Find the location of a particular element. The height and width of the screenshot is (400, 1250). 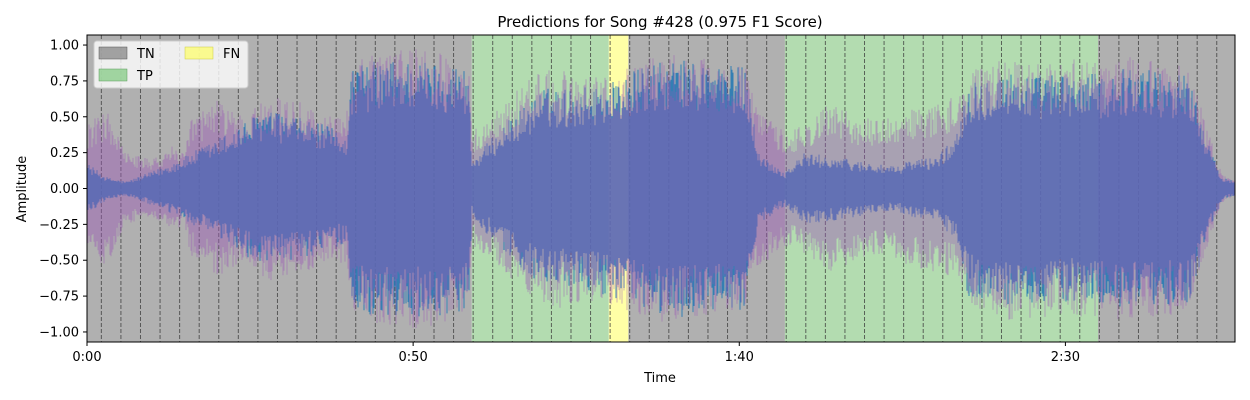

y-tick-label-2: 0.50 is located at coordinates (64, 117).